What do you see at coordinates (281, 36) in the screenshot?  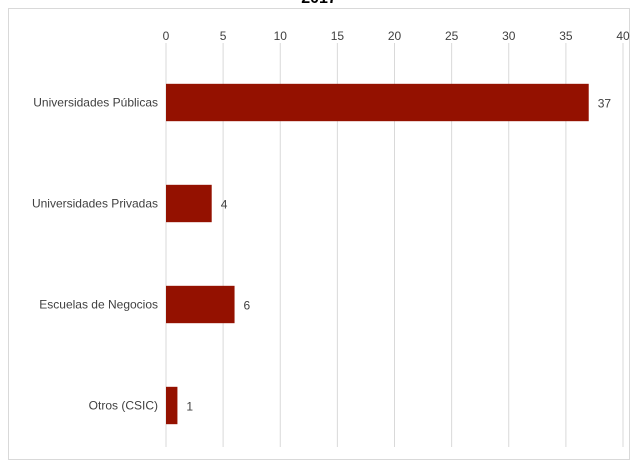 I see `x-tick-label: 10` at bounding box center [281, 36].